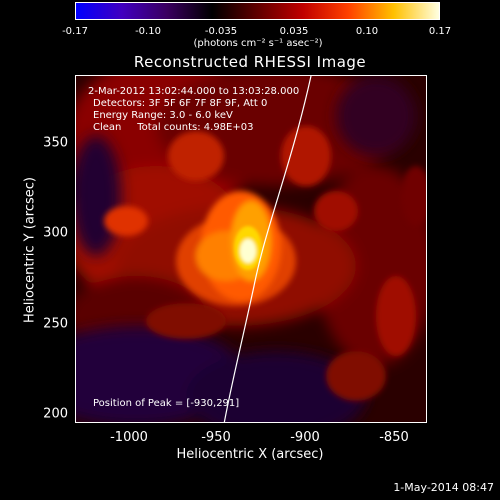  I want to click on image-title: Reconstructed RHESSI Image, so click(250, 62).